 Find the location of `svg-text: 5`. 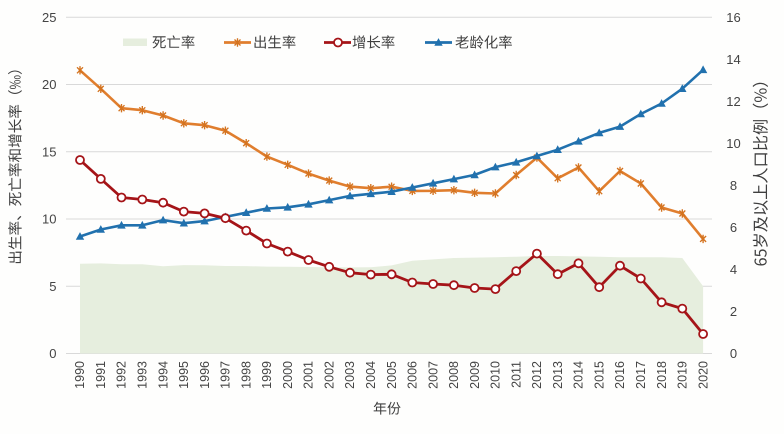

svg-text: 5 is located at coordinates (52, 286).